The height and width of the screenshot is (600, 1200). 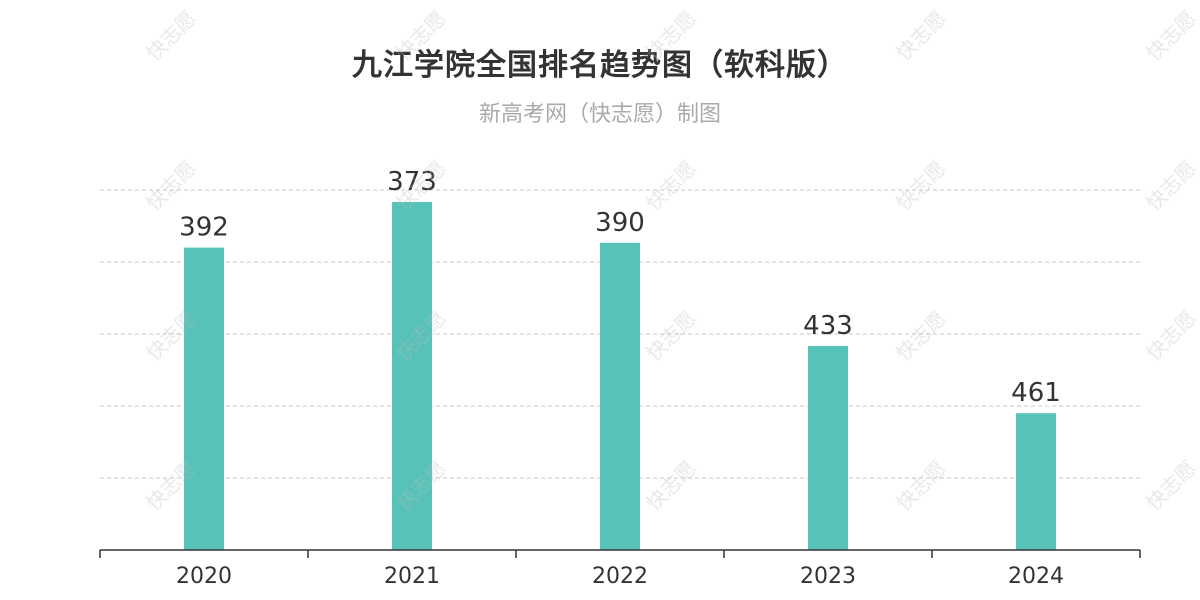 What do you see at coordinates (204, 576) in the screenshot?
I see `x-tick-label-2020: 2020` at bounding box center [204, 576].